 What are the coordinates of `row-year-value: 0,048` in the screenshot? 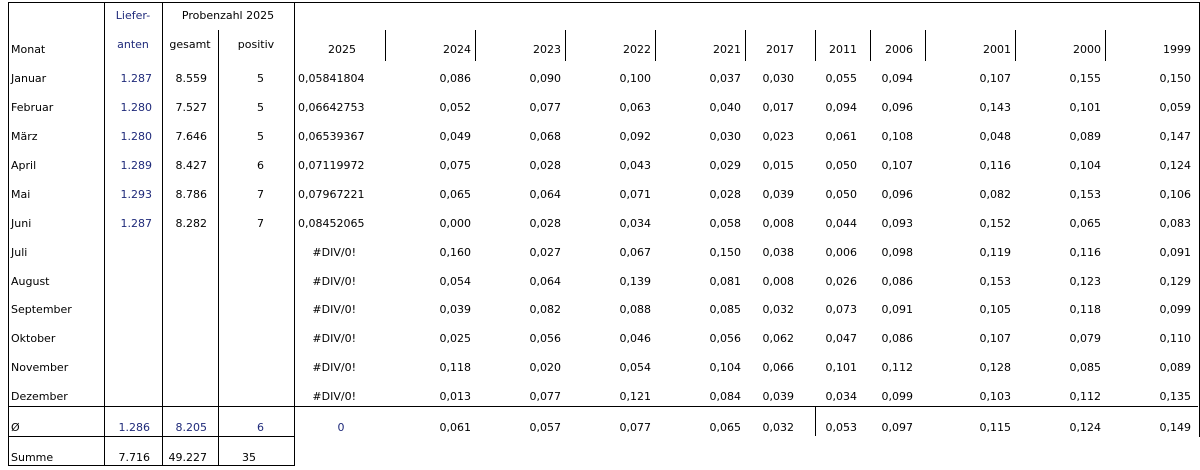 It's located at (995, 136).